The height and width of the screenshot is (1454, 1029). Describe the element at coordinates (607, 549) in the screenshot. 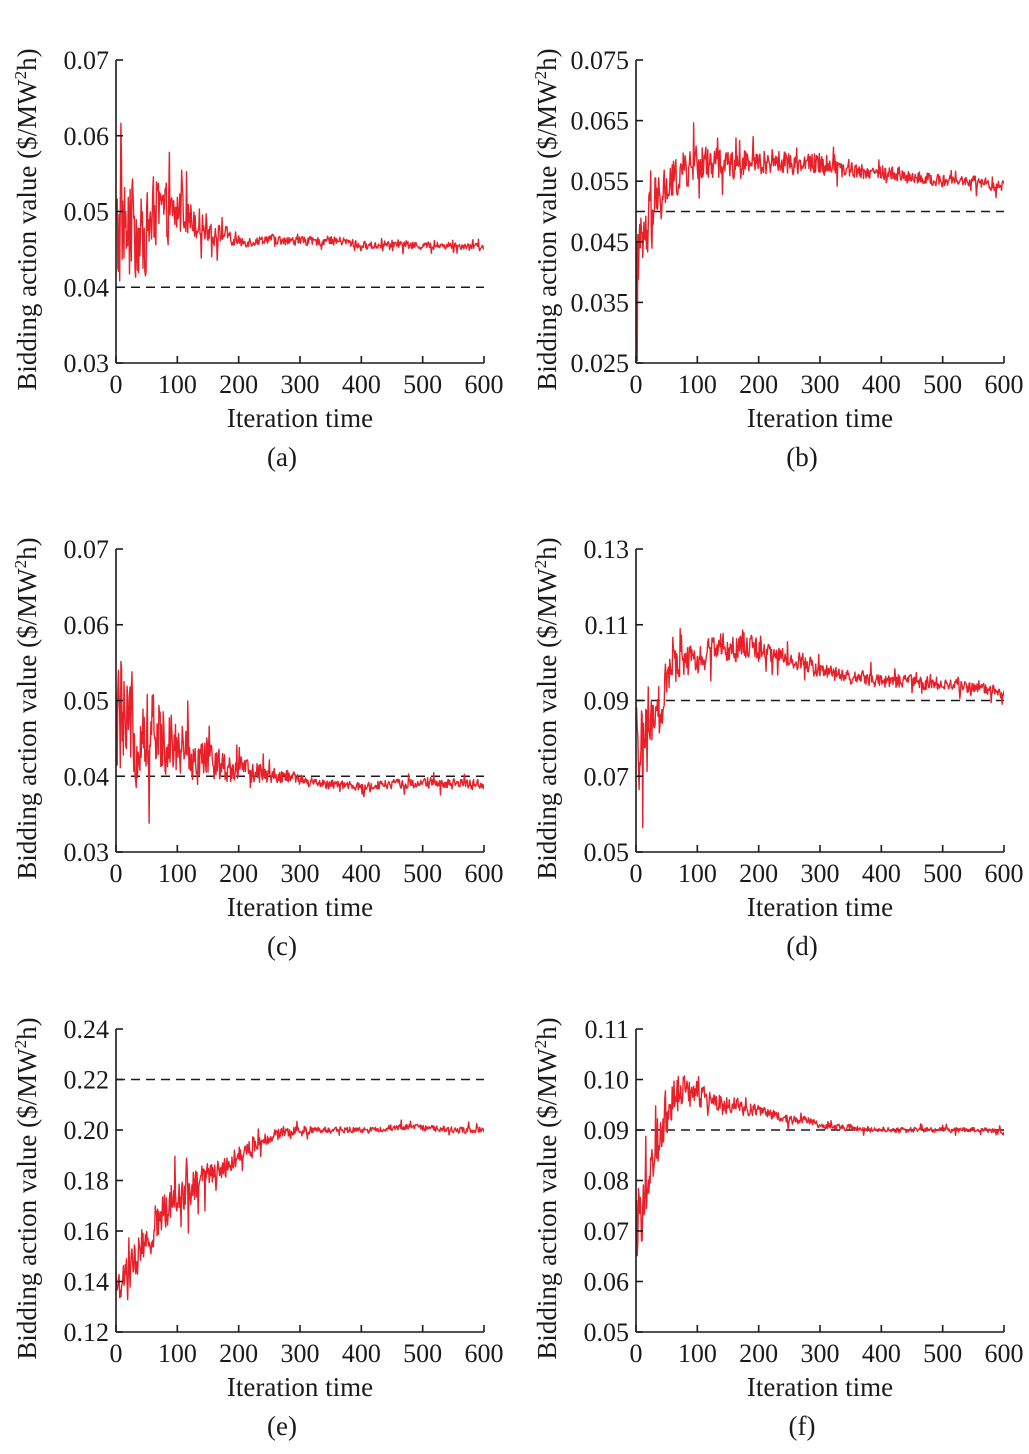

I see `y-tick-label: 0.13` at that location.